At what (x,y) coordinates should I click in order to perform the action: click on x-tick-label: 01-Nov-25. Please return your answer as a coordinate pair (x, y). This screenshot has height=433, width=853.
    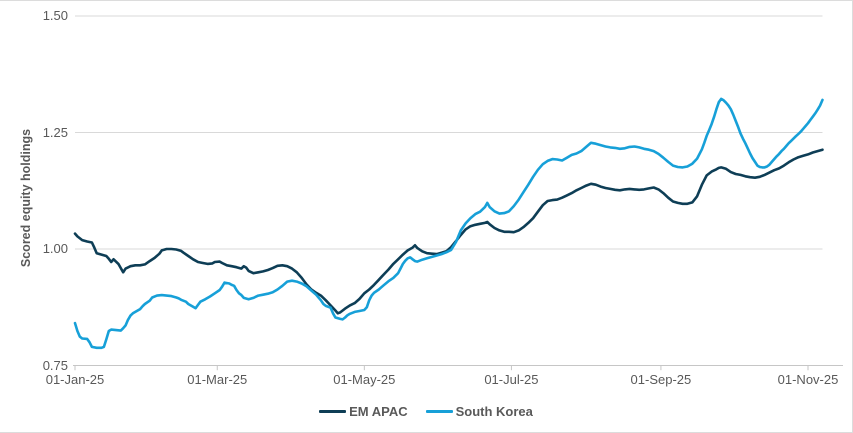
    Looking at the image, I should click on (808, 379).